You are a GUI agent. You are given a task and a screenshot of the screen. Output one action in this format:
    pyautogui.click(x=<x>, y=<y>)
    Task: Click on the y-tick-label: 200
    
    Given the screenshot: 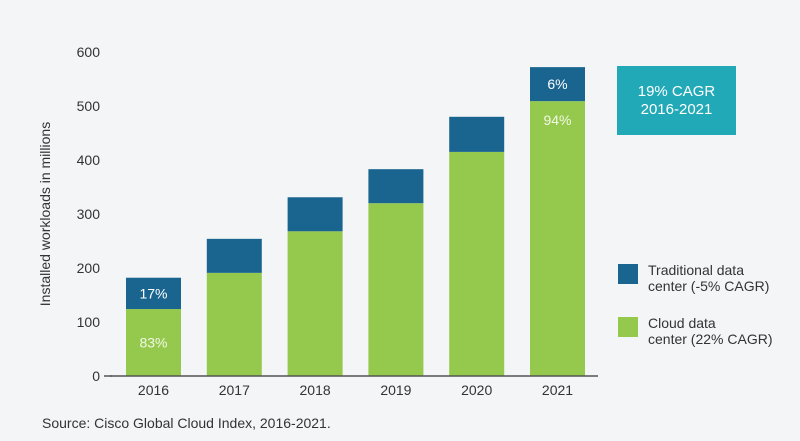 What is the action you would take?
    pyautogui.click(x=89, y=268)
    